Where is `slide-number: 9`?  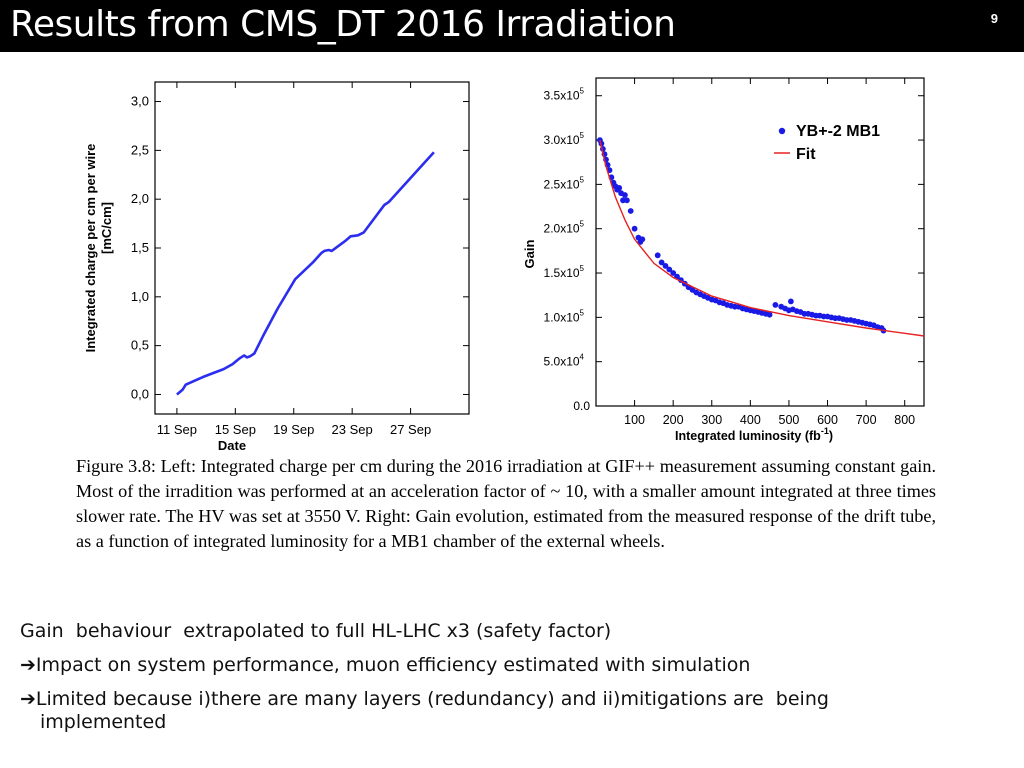 slide-number: 9 is located at coordinates (994, 18).